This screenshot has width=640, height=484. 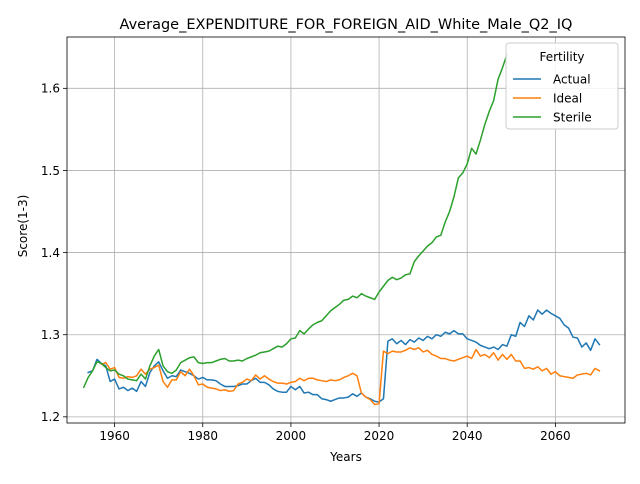 I want to click on legend-title: Fertility, so click(x=561, y=57).